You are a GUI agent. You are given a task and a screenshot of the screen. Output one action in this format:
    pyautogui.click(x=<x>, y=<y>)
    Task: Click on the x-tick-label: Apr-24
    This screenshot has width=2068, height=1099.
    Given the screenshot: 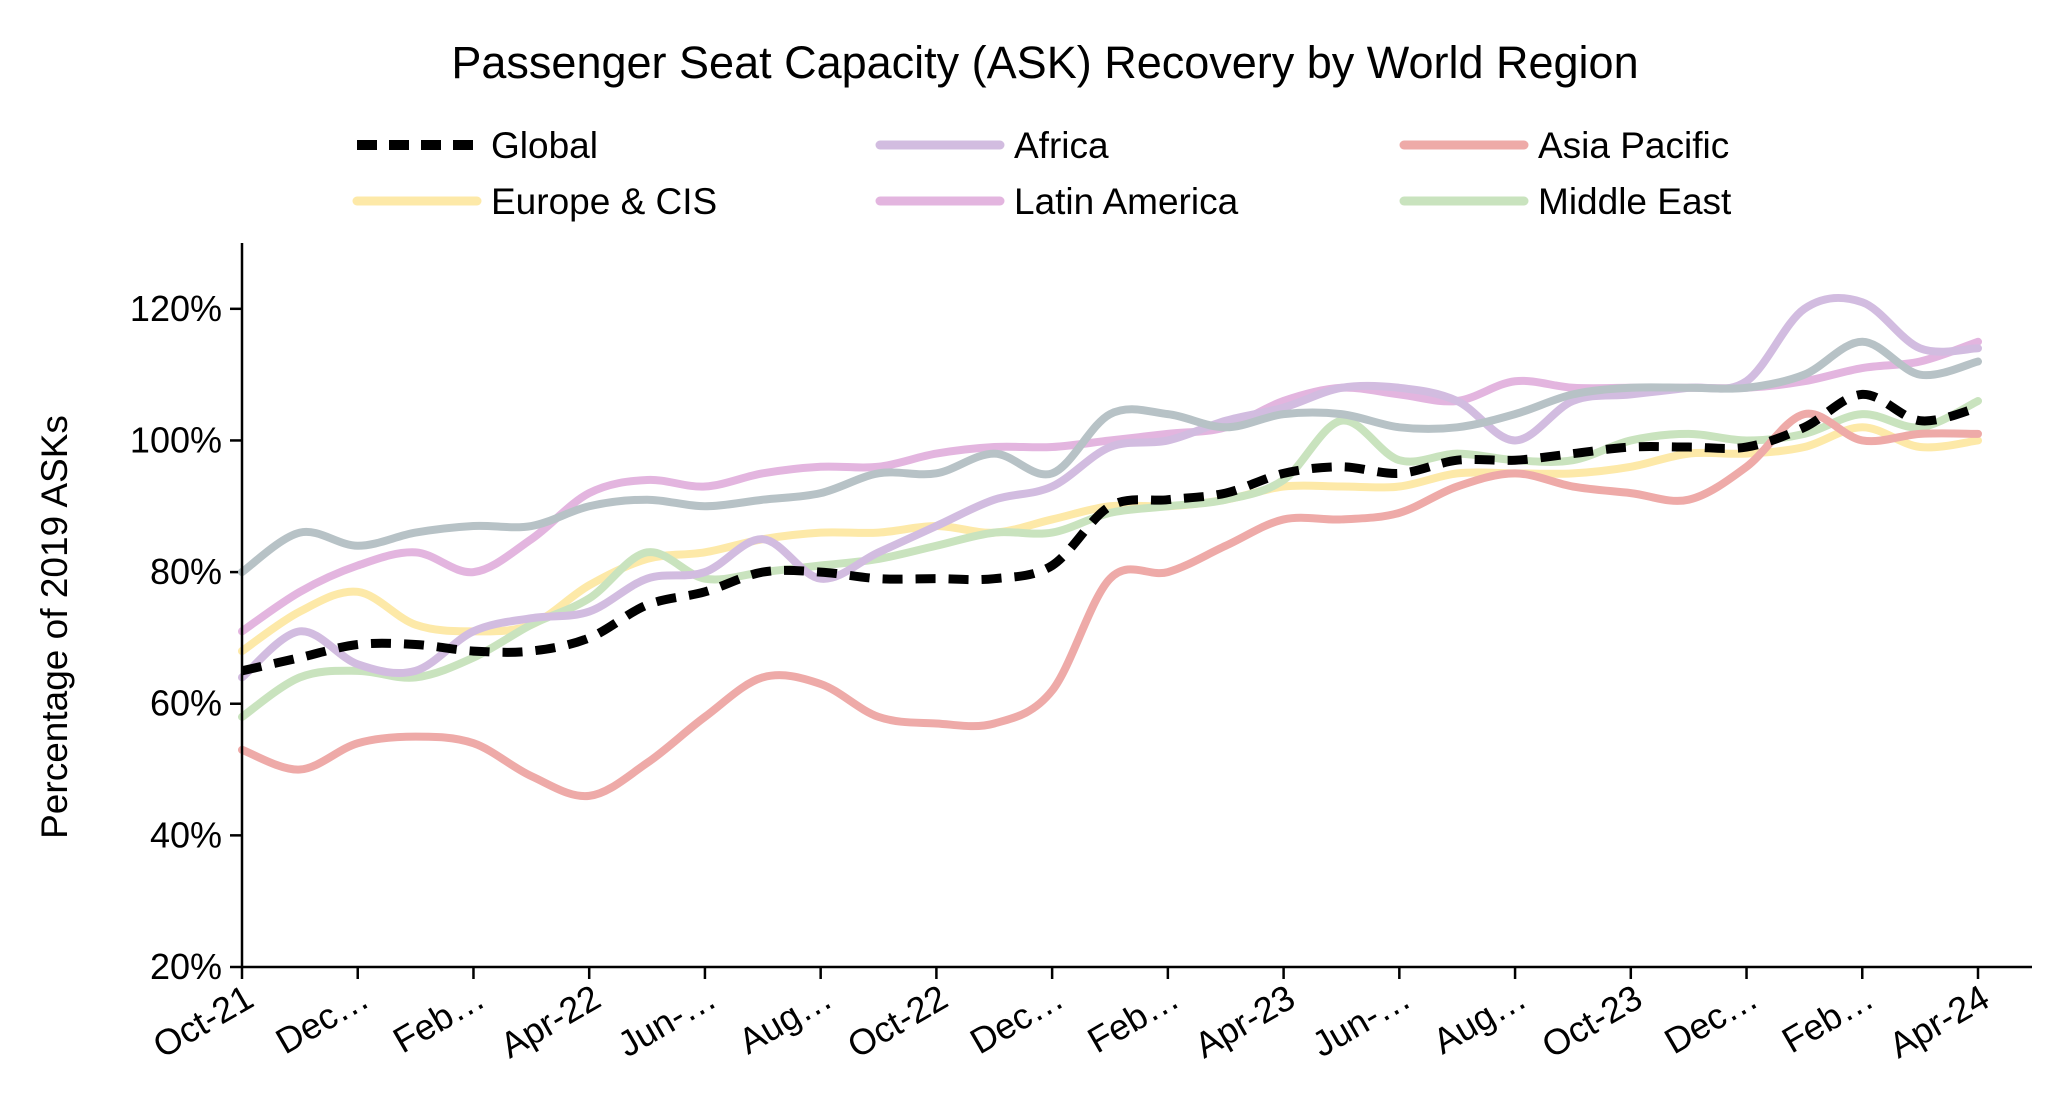 What is the action you would take?
    pyautogui.click(x=1939, y=1021)
    